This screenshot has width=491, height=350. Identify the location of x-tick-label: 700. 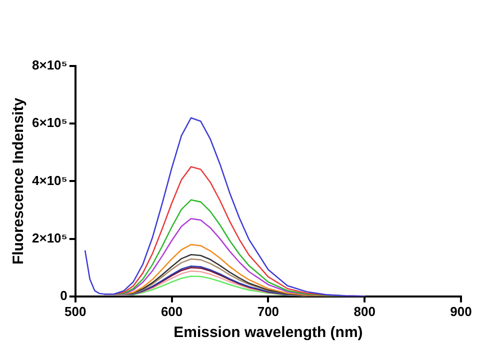
(268, 311).